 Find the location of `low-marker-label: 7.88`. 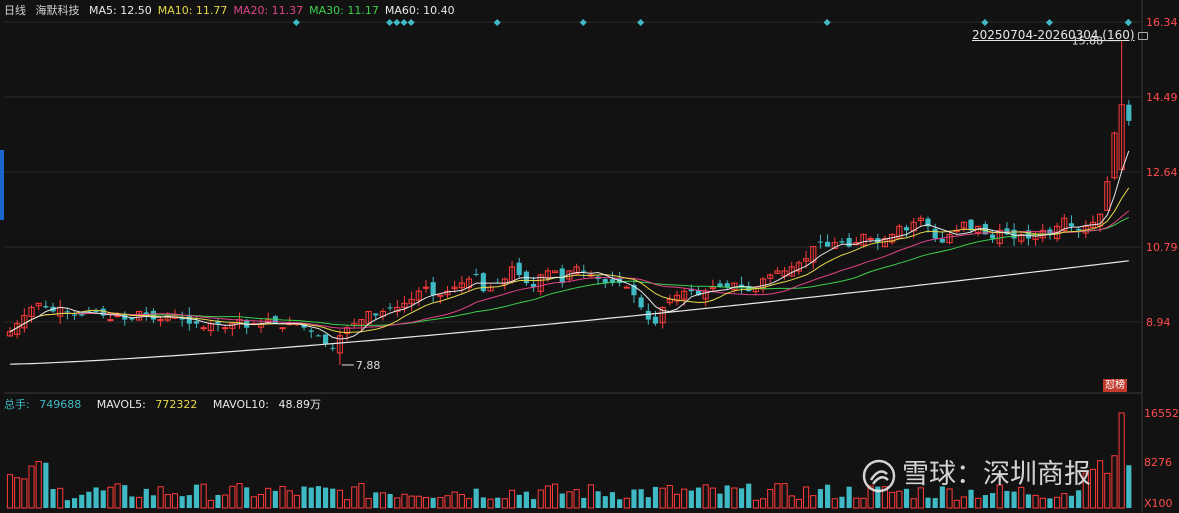

low-marker-label: 7.88 is located at coordinates (368, 365).